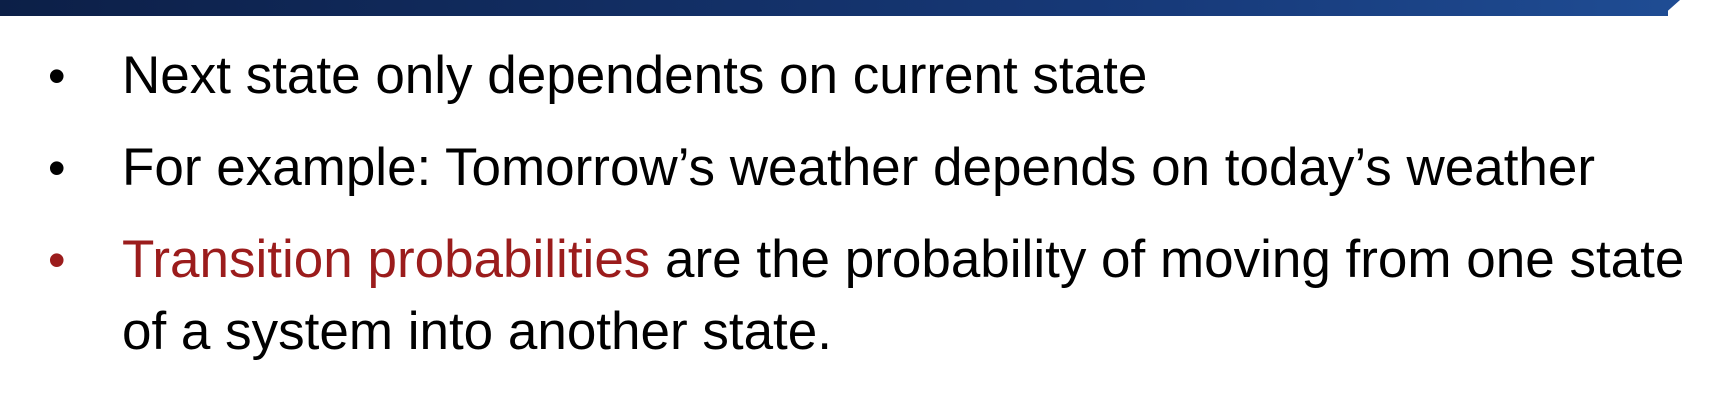 The width and height of the screenshot is (1736, 420). What do you see at coordinates (834, 8) in the screenshot?
I see `title-bar-decoration` at bounding box center [834, 8].